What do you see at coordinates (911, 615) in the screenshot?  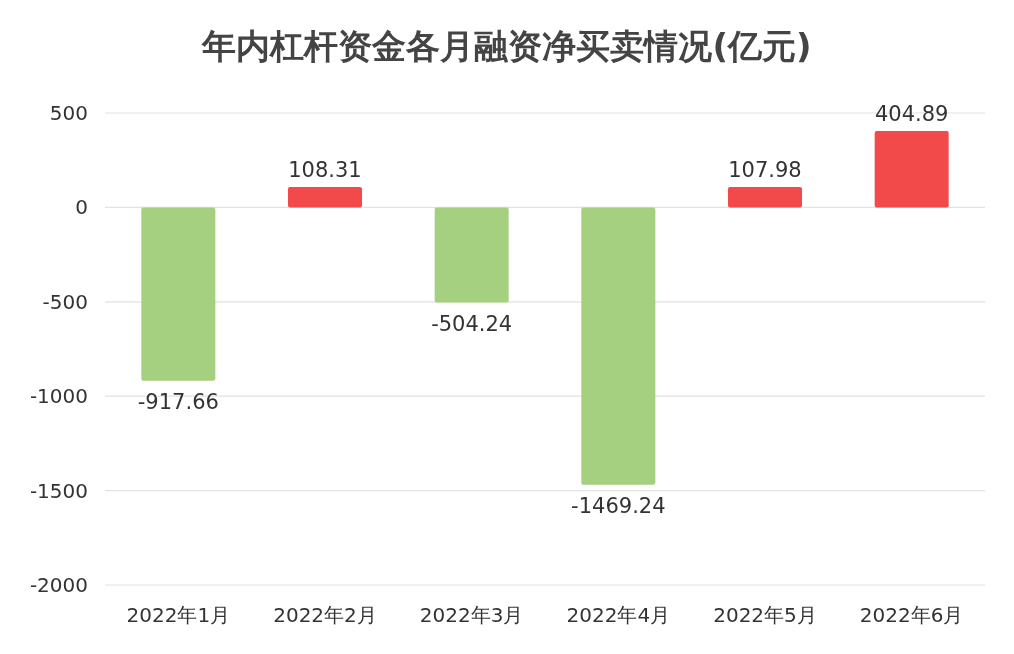 I see `x-tick-label: 2022年6月` at bounding box center [911, 615].